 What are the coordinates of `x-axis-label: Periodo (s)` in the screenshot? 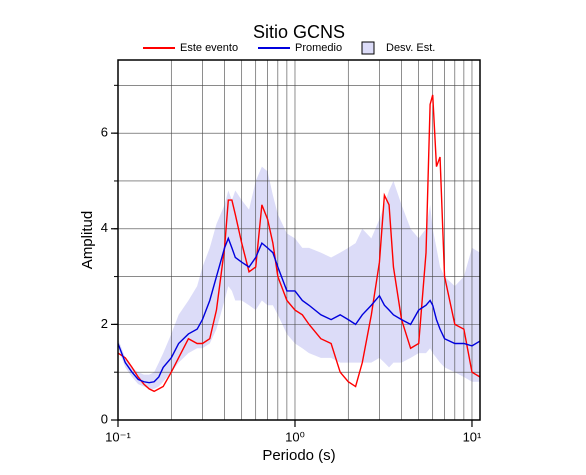 It's located at (298, 455).